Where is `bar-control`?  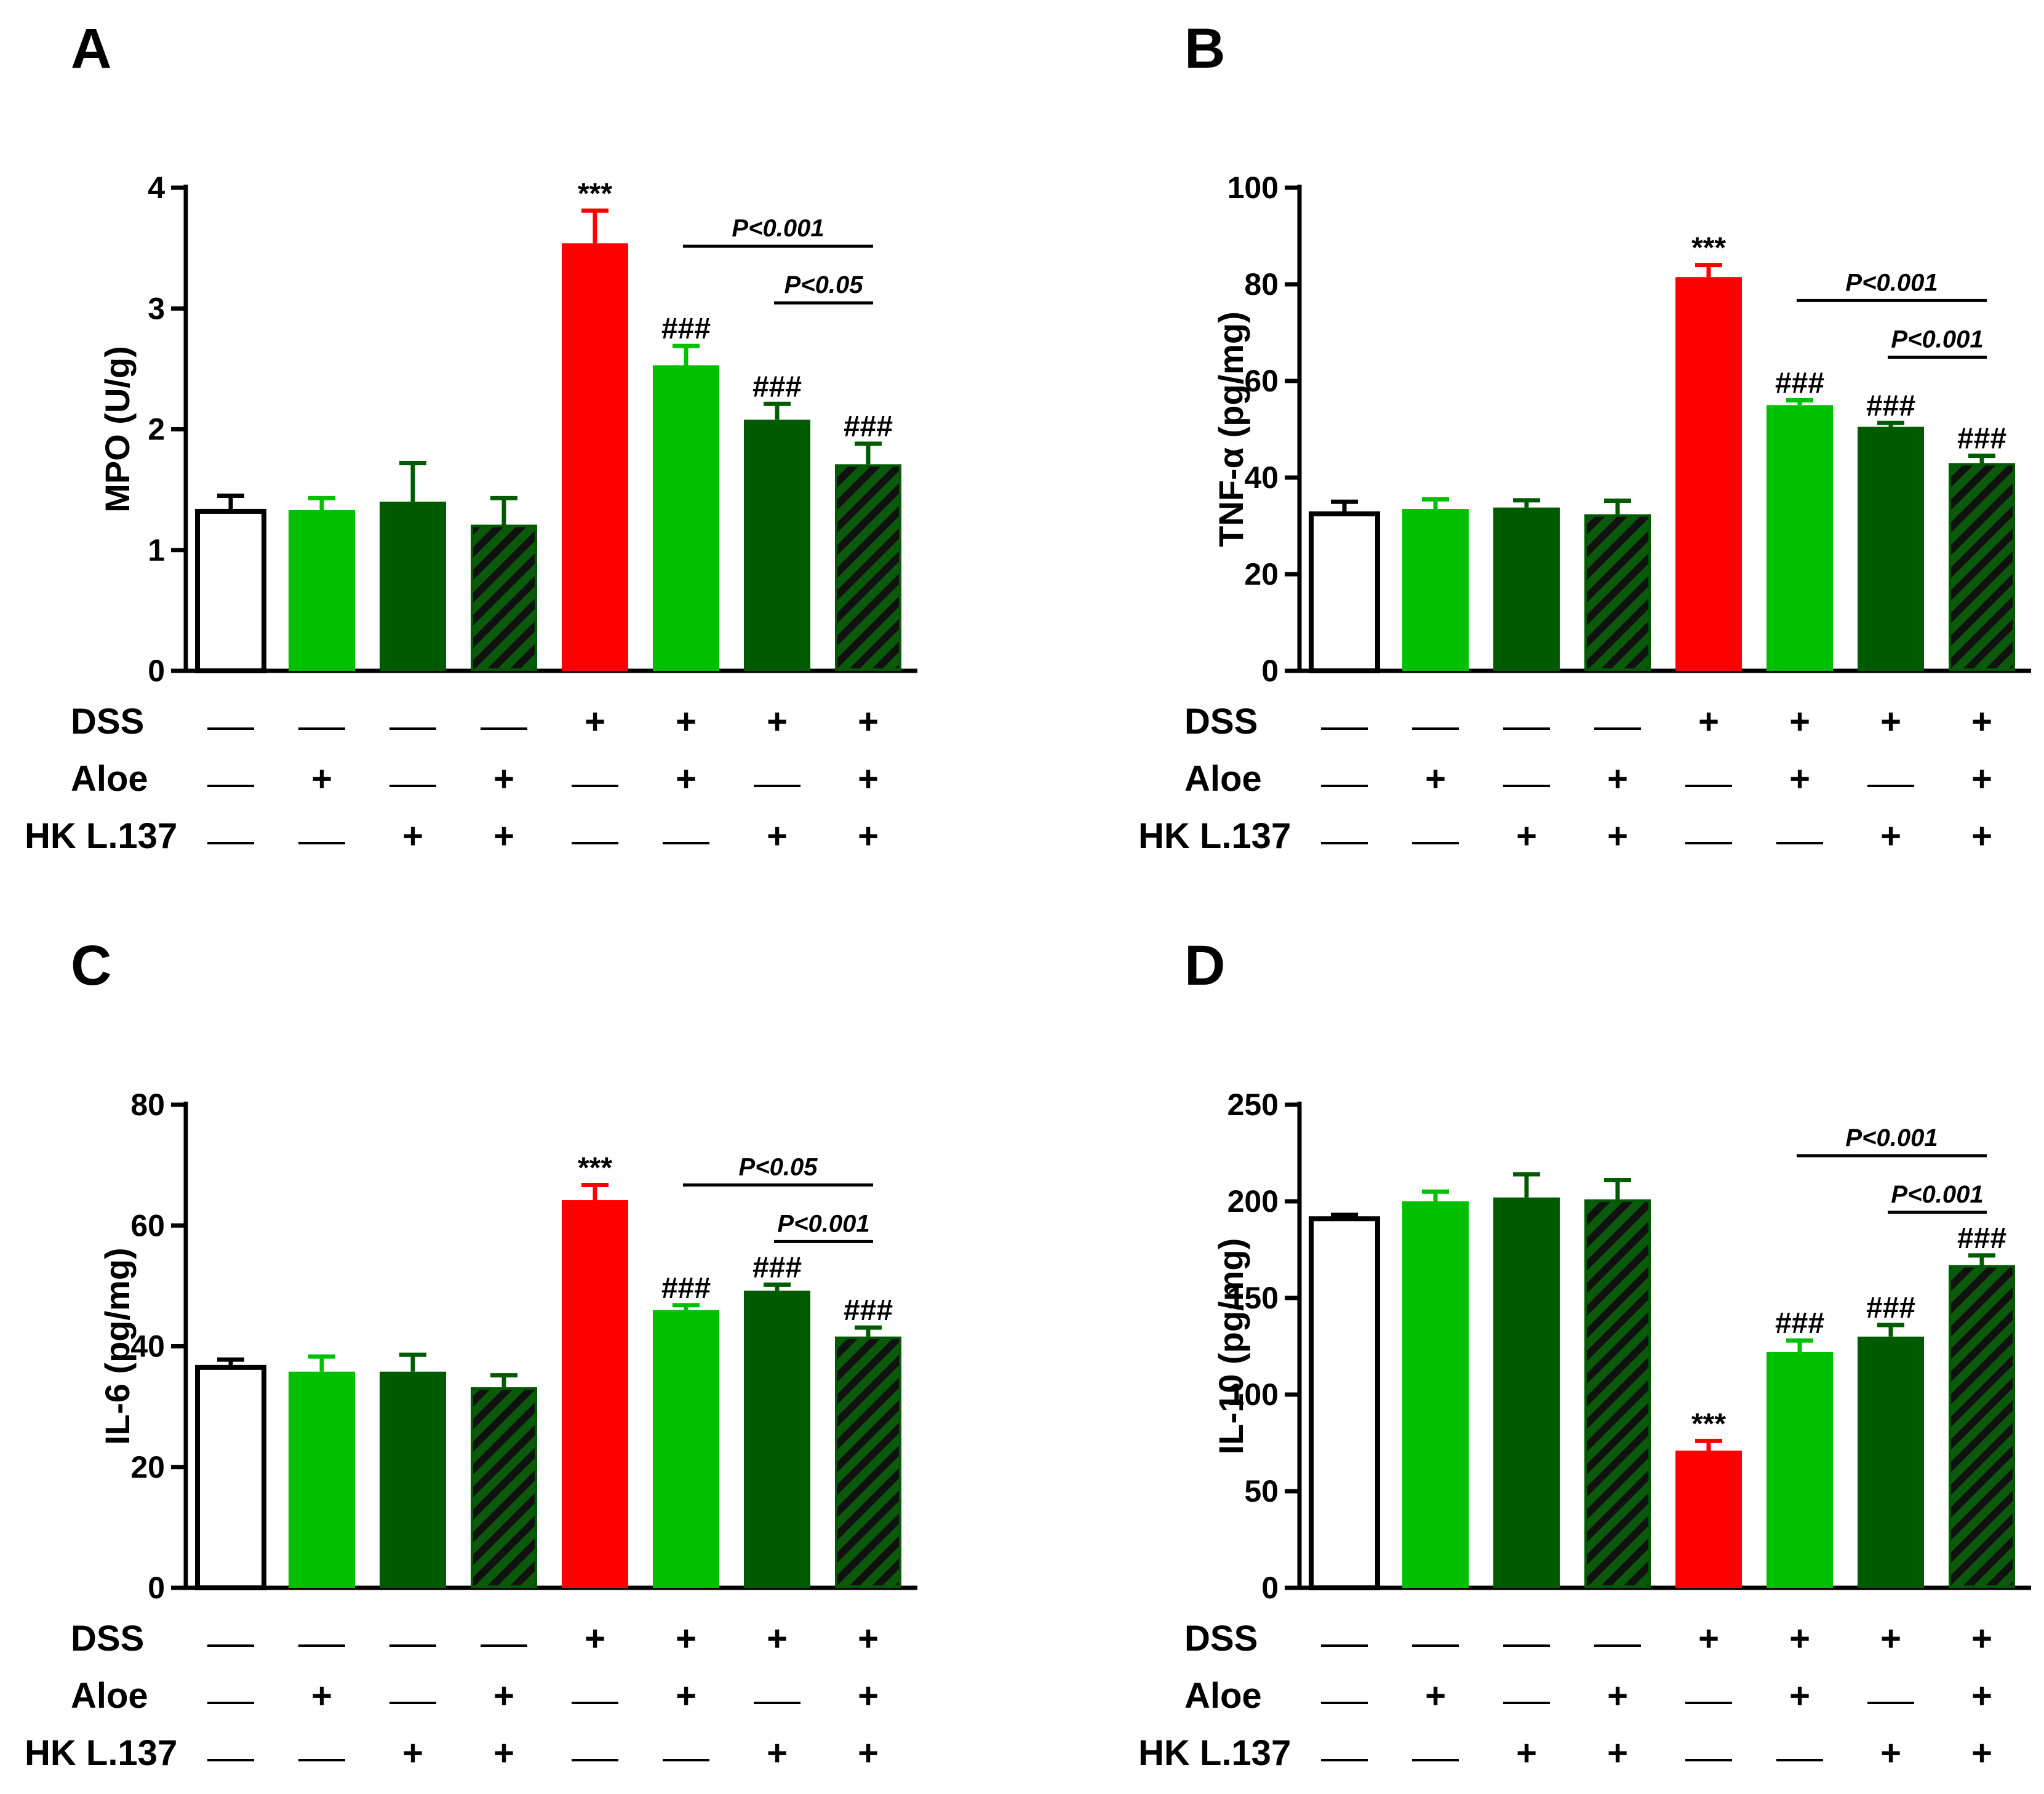 bar-control is located at coordinates (1344, 1403).